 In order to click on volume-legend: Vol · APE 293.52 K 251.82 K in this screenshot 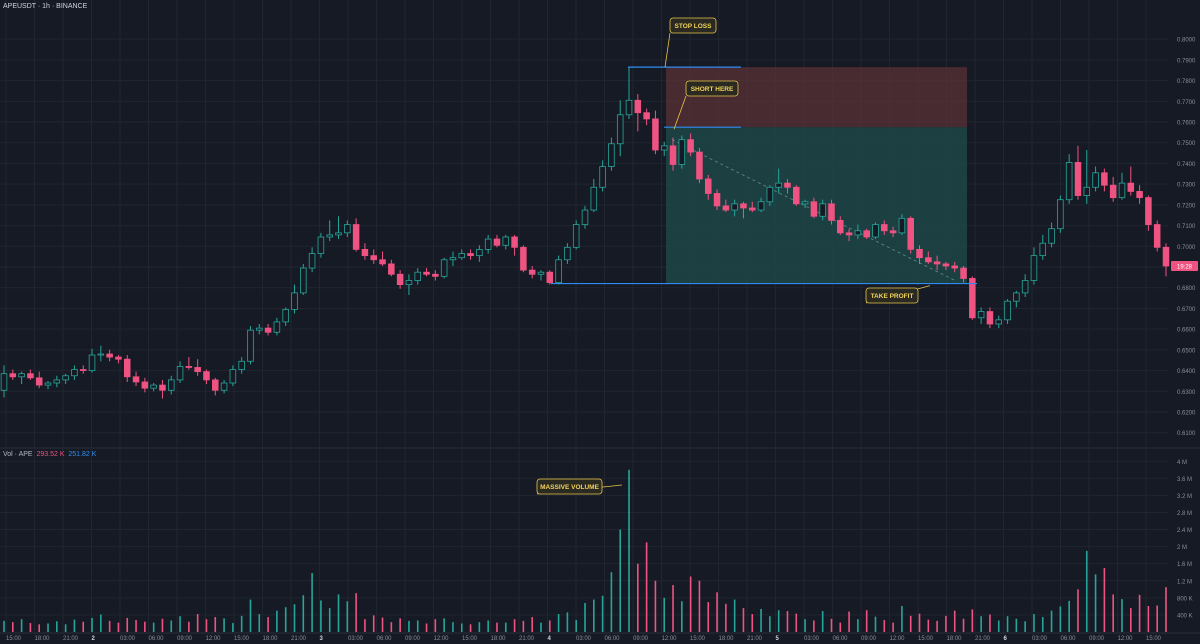, I will do `click(49, 454)`.